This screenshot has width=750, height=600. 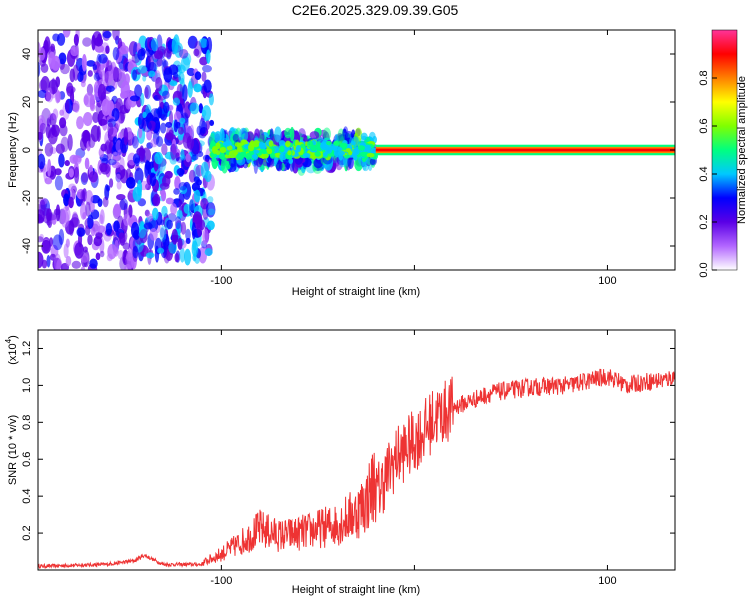 I want to click on colorbar-tick-label: 0.8, so click(x=704, y=77).